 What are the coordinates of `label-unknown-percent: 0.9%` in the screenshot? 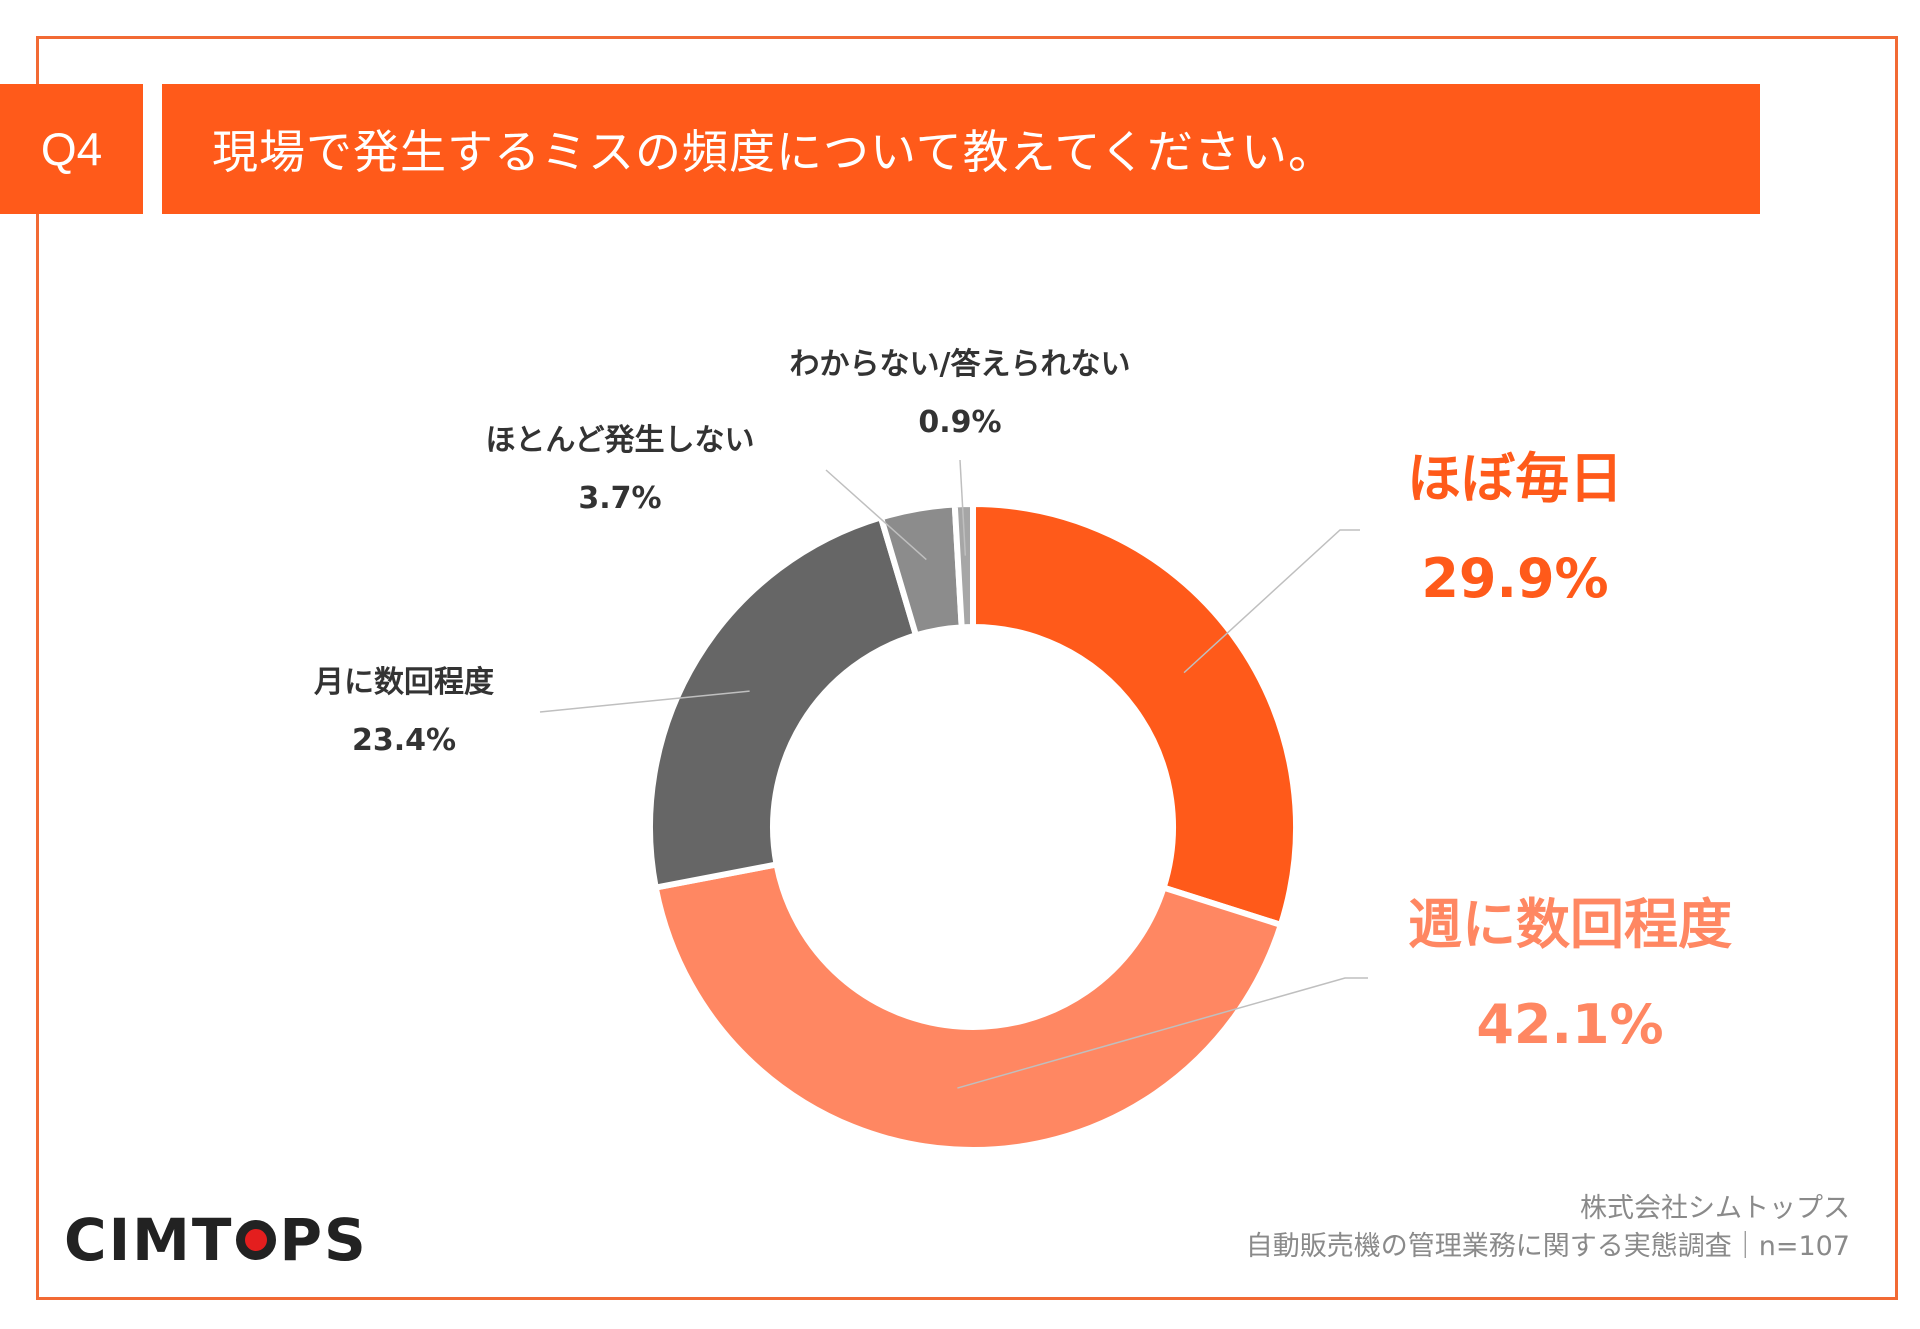 It's located at (960, 422).